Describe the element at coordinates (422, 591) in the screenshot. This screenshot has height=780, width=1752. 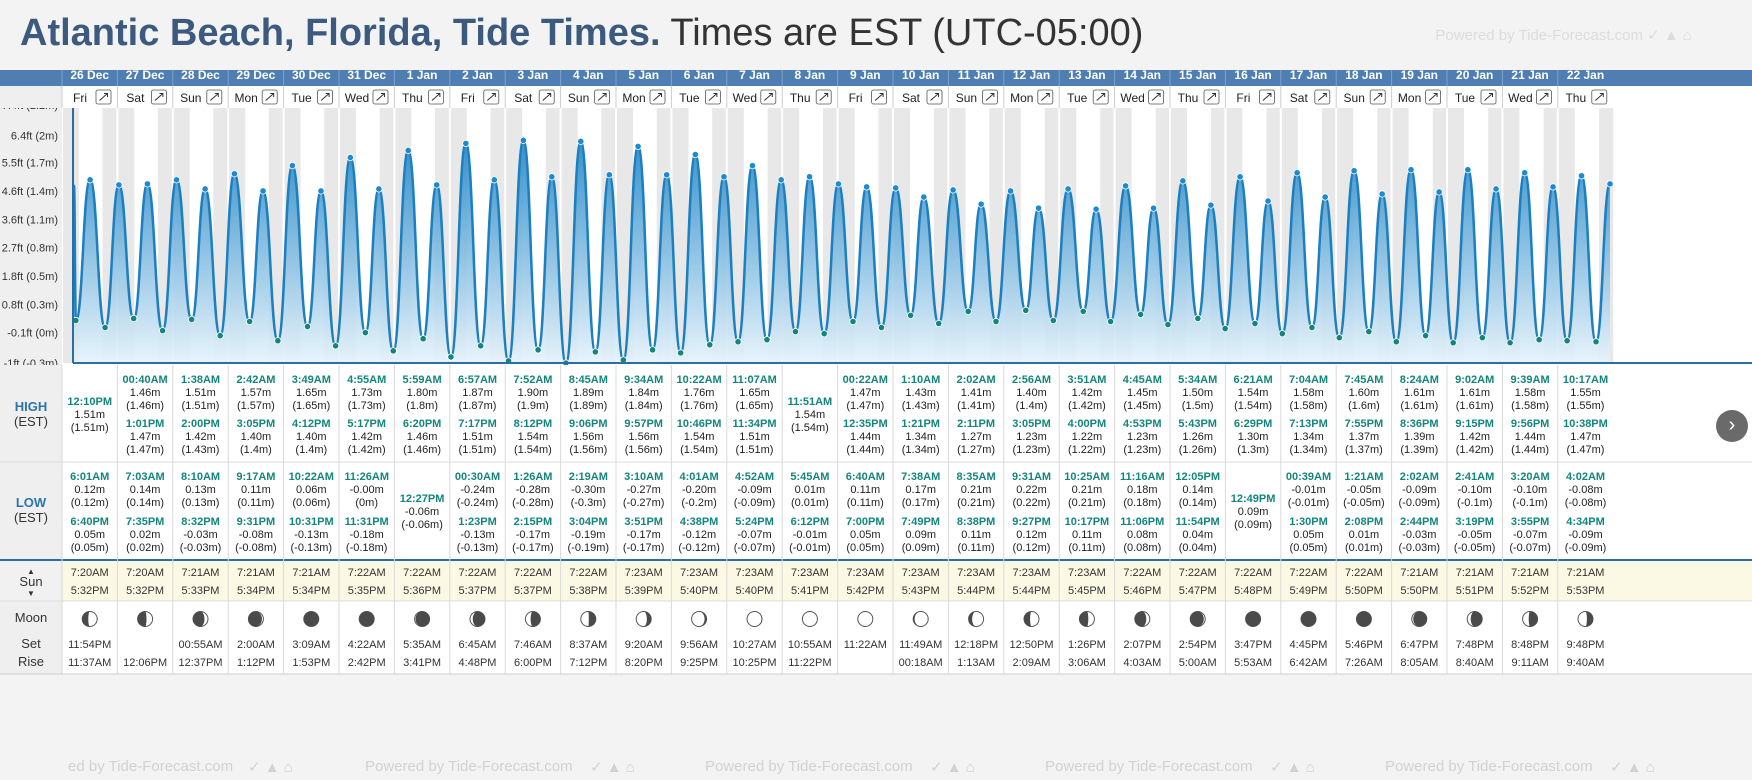
I see `sunset-time: 5:36PM` at that location.